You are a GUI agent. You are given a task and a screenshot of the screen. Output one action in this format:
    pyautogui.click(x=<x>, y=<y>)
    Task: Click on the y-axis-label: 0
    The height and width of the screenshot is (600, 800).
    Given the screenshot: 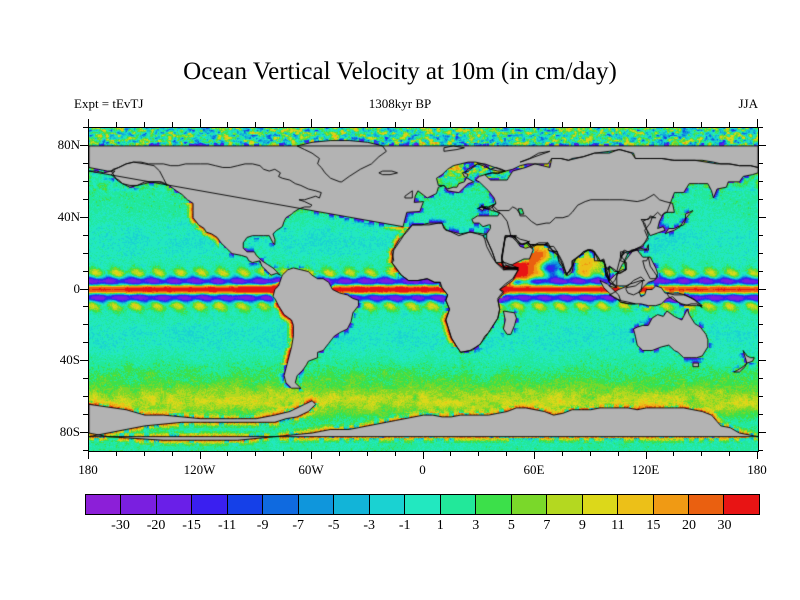 What is the action you would take?
    pyautogui.click(x=77, y=288)
    